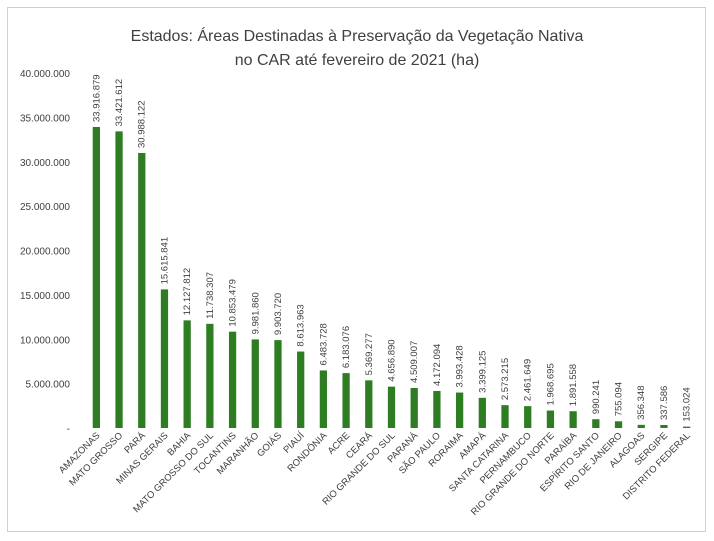 The height and width of the screenshot is (541, 714). Describe the element at coordinates (233, 303) in the screenshot. I see `data-label: 10.853.479` at that location.